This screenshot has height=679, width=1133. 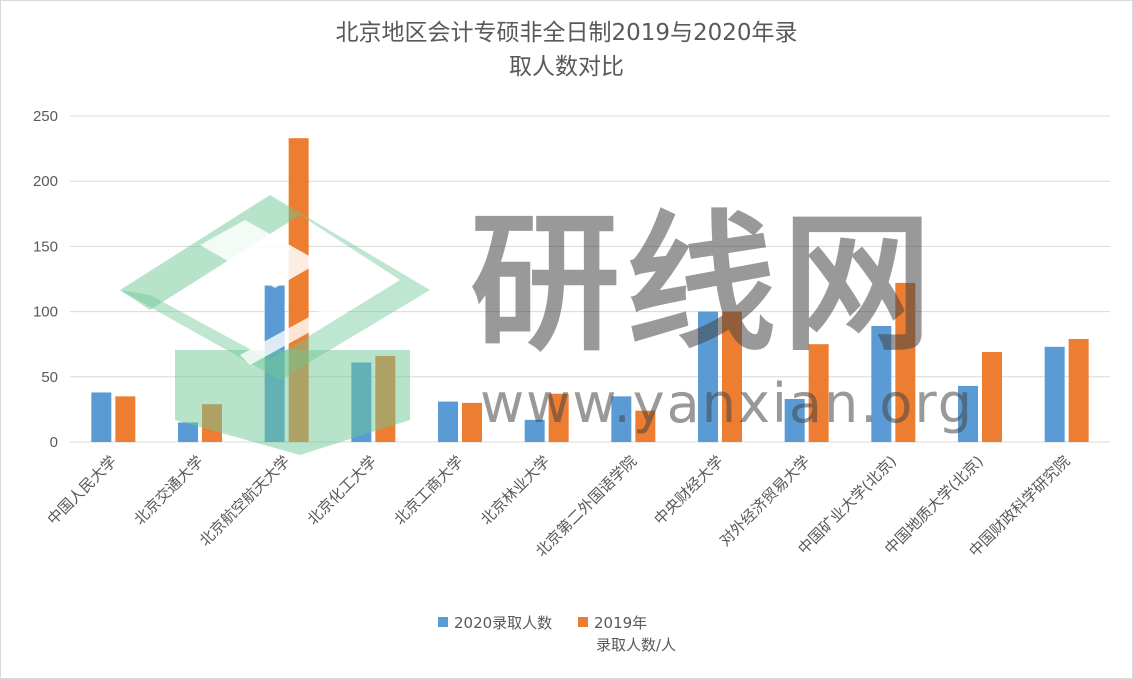 I want to click on y-tick-label: 150, so click(x=45, y=246).